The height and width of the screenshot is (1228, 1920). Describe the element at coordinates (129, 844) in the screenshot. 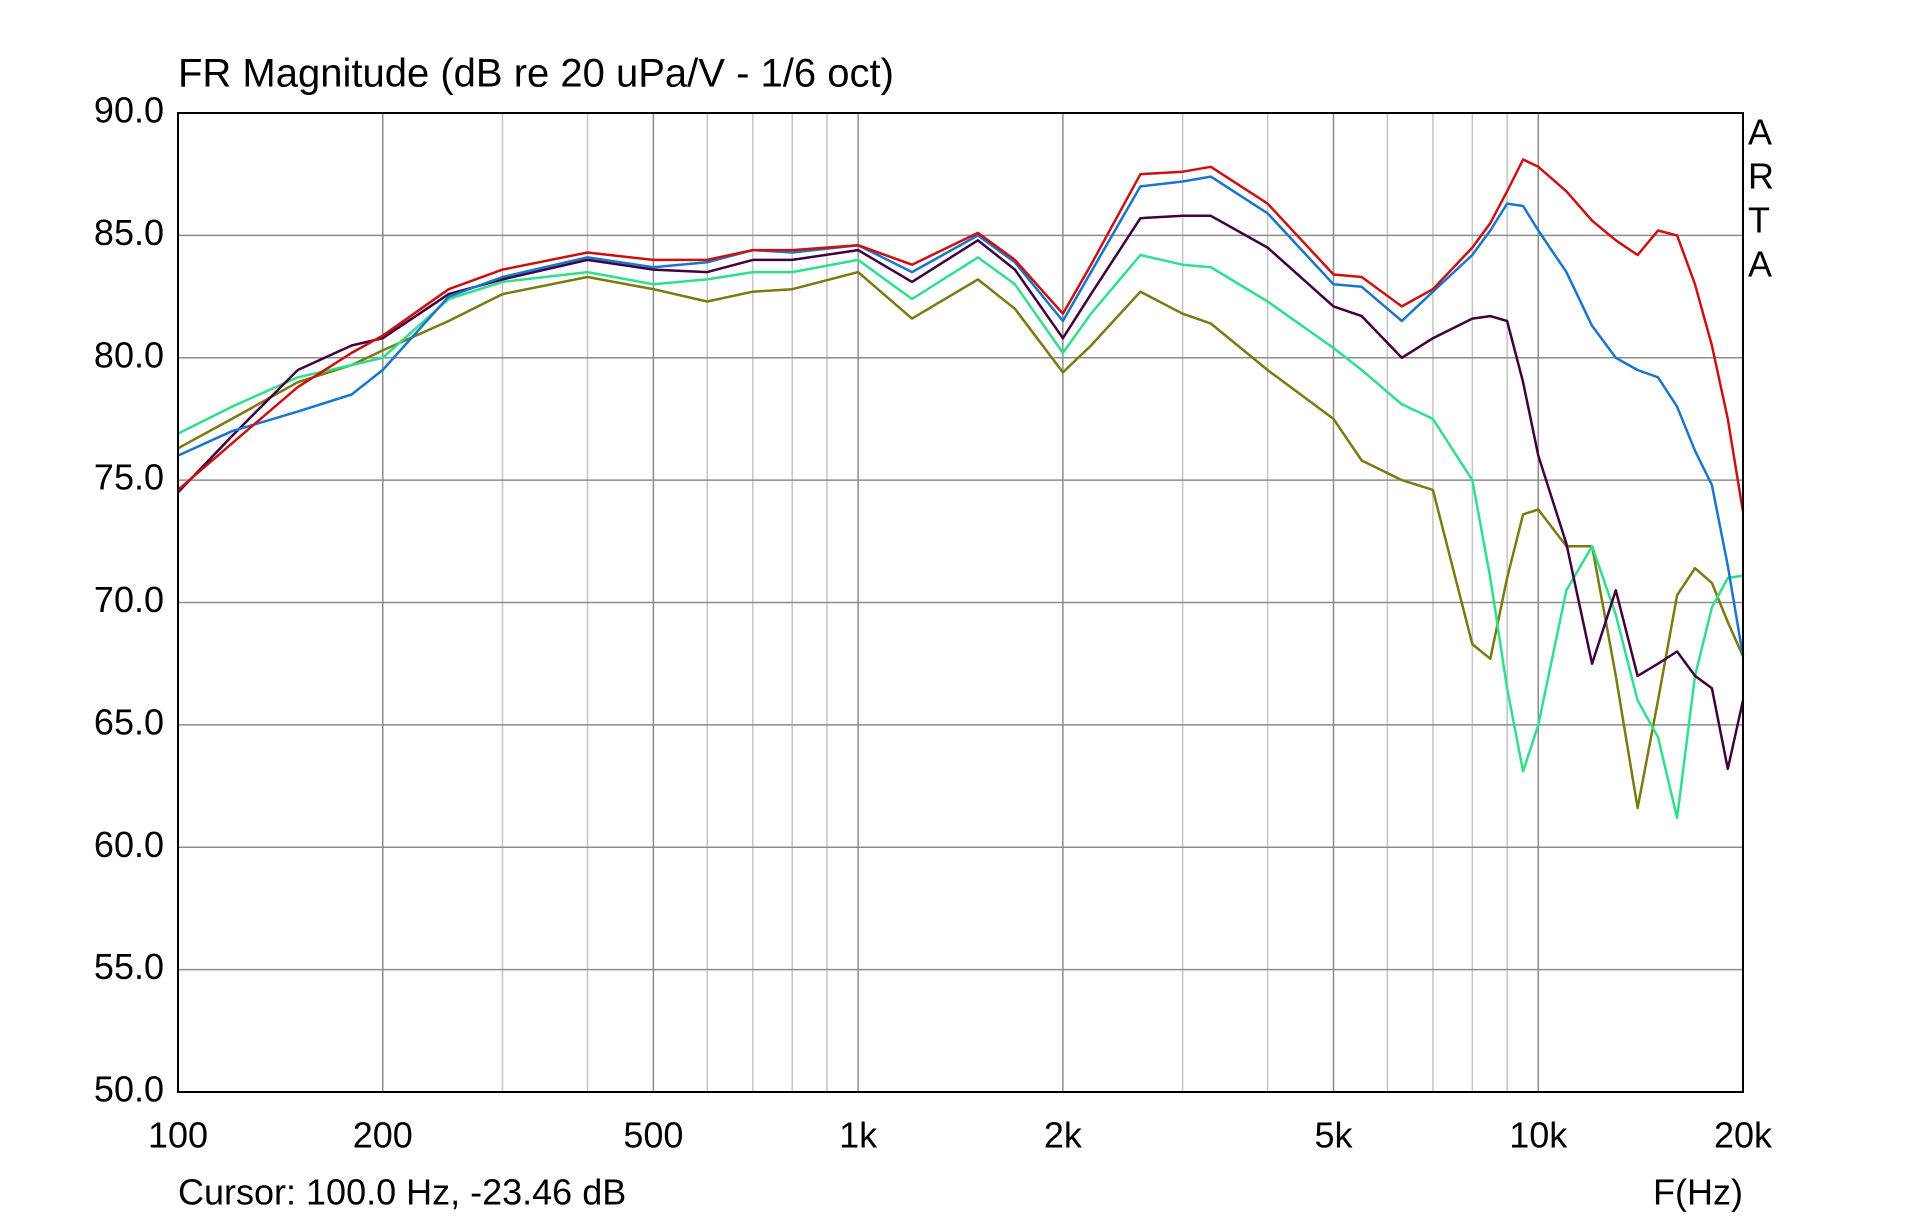

I see `y-tick-label: 60.0` at that location.